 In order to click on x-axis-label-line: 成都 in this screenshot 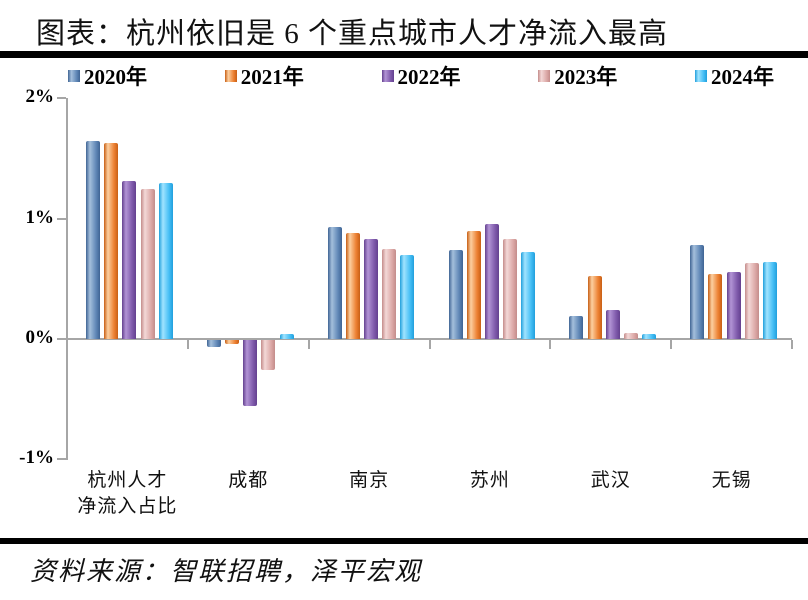, I will do `click(248, 480)`.